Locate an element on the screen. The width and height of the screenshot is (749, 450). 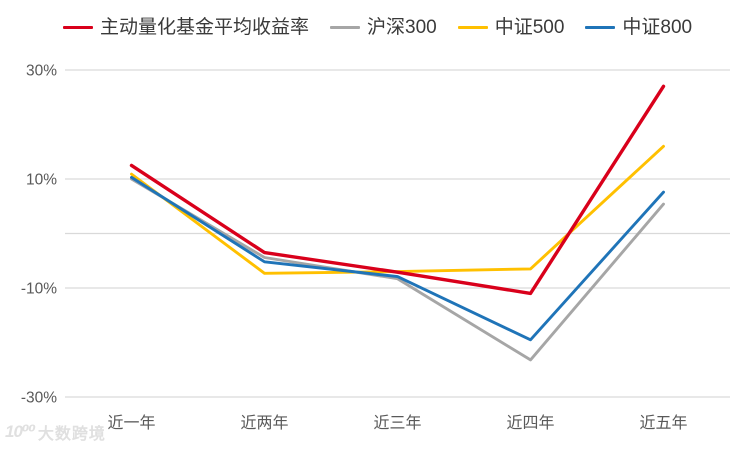
legend-label: 中证500 is located at coordinates (529, 27).